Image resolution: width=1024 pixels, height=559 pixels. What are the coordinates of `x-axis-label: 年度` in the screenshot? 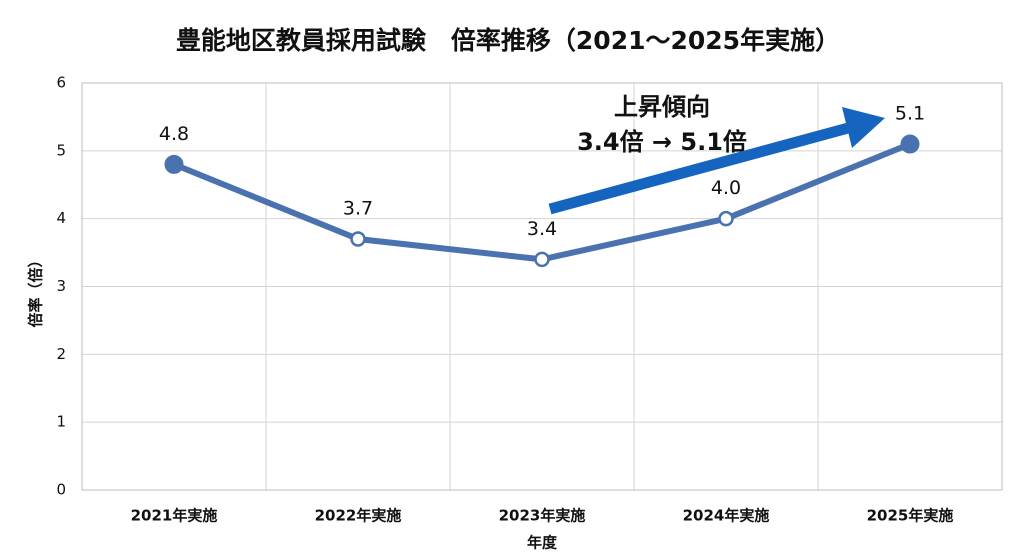 It's located at (542, 543).